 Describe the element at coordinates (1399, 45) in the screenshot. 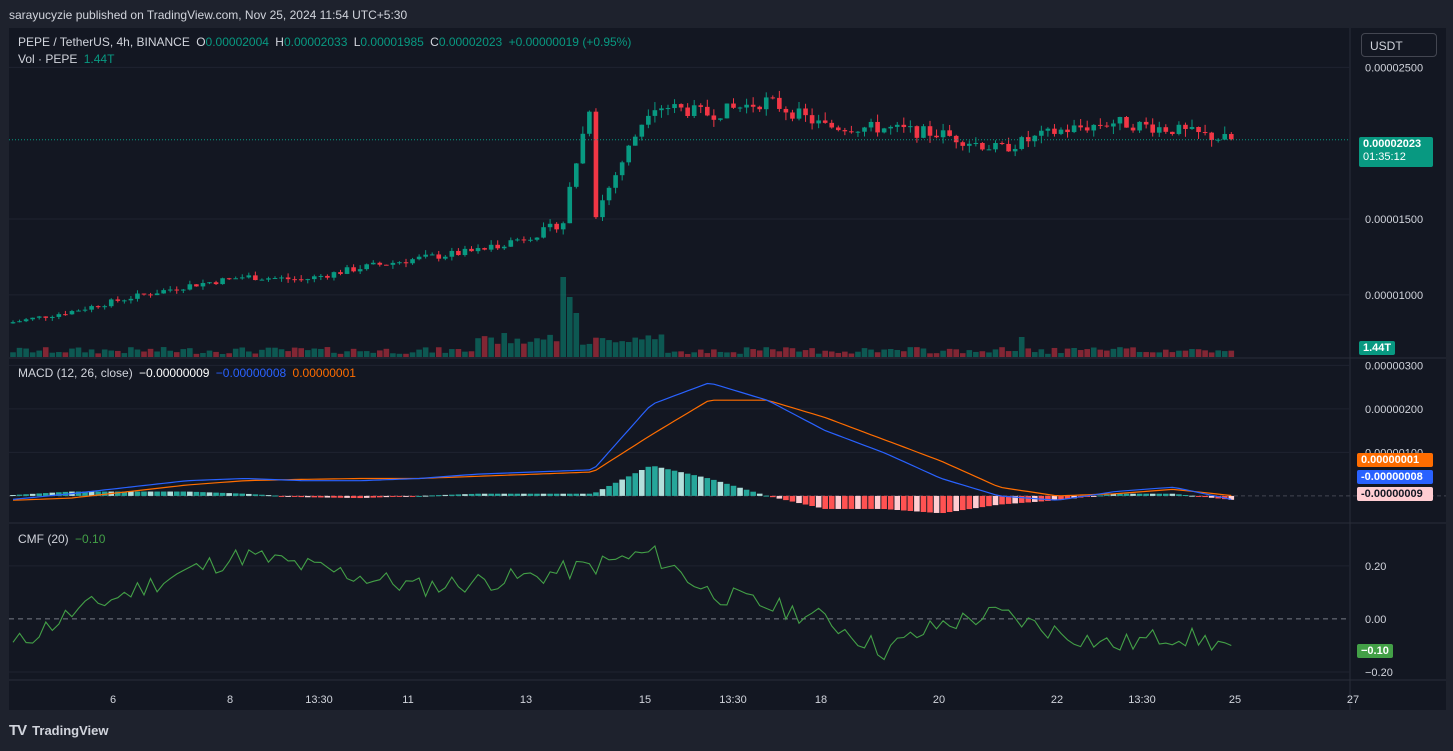

I see `currency-button: USDT` at that location.